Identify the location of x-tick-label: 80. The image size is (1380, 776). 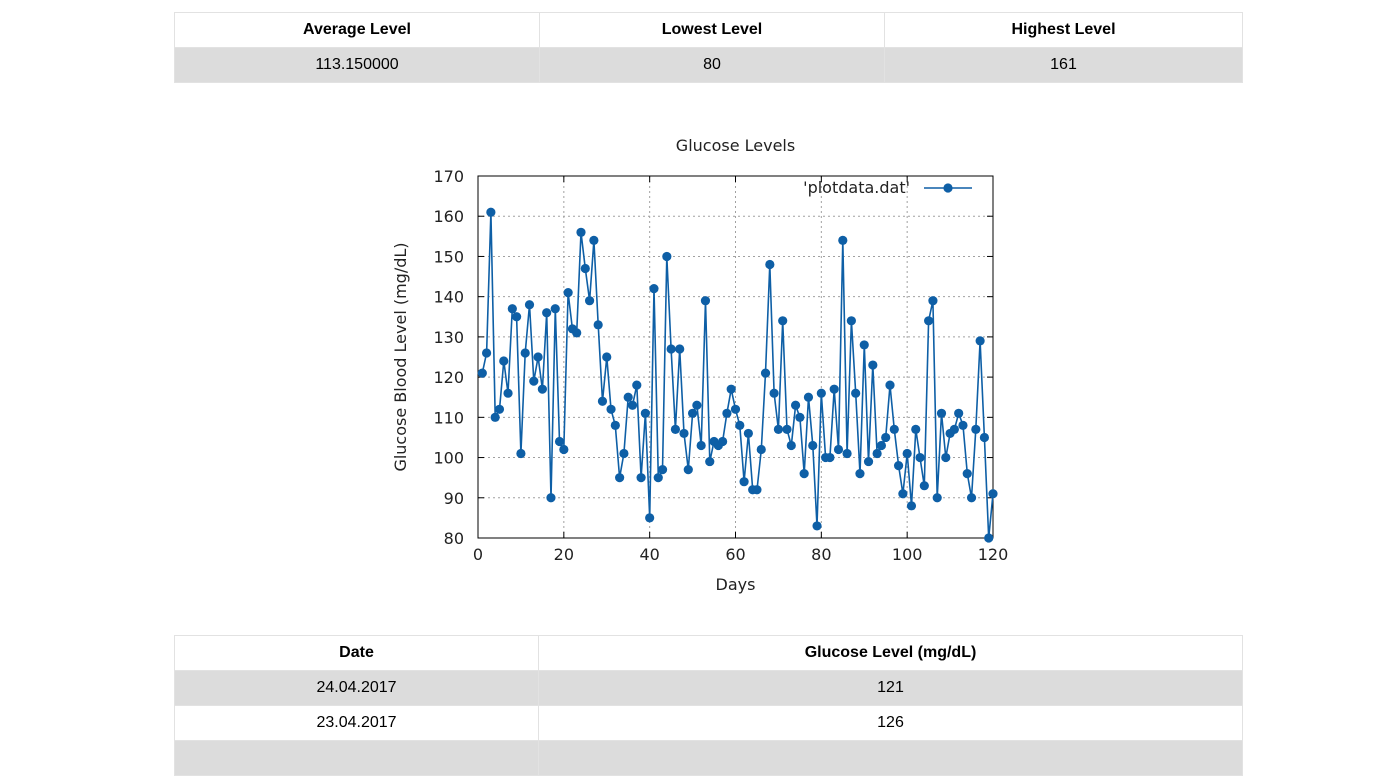
(821, 554).